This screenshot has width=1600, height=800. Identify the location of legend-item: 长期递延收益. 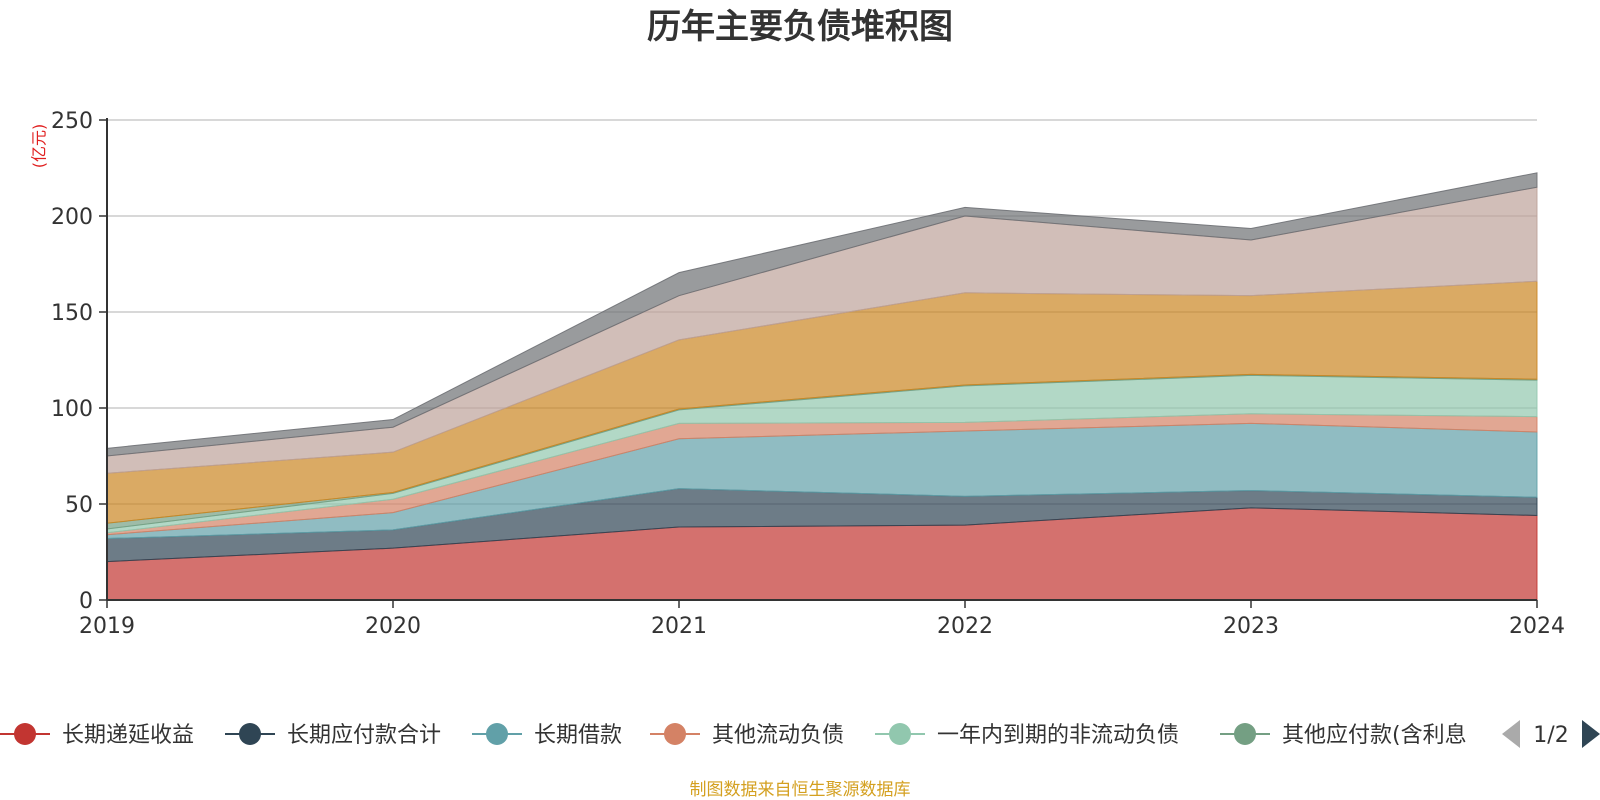
(97, 735).